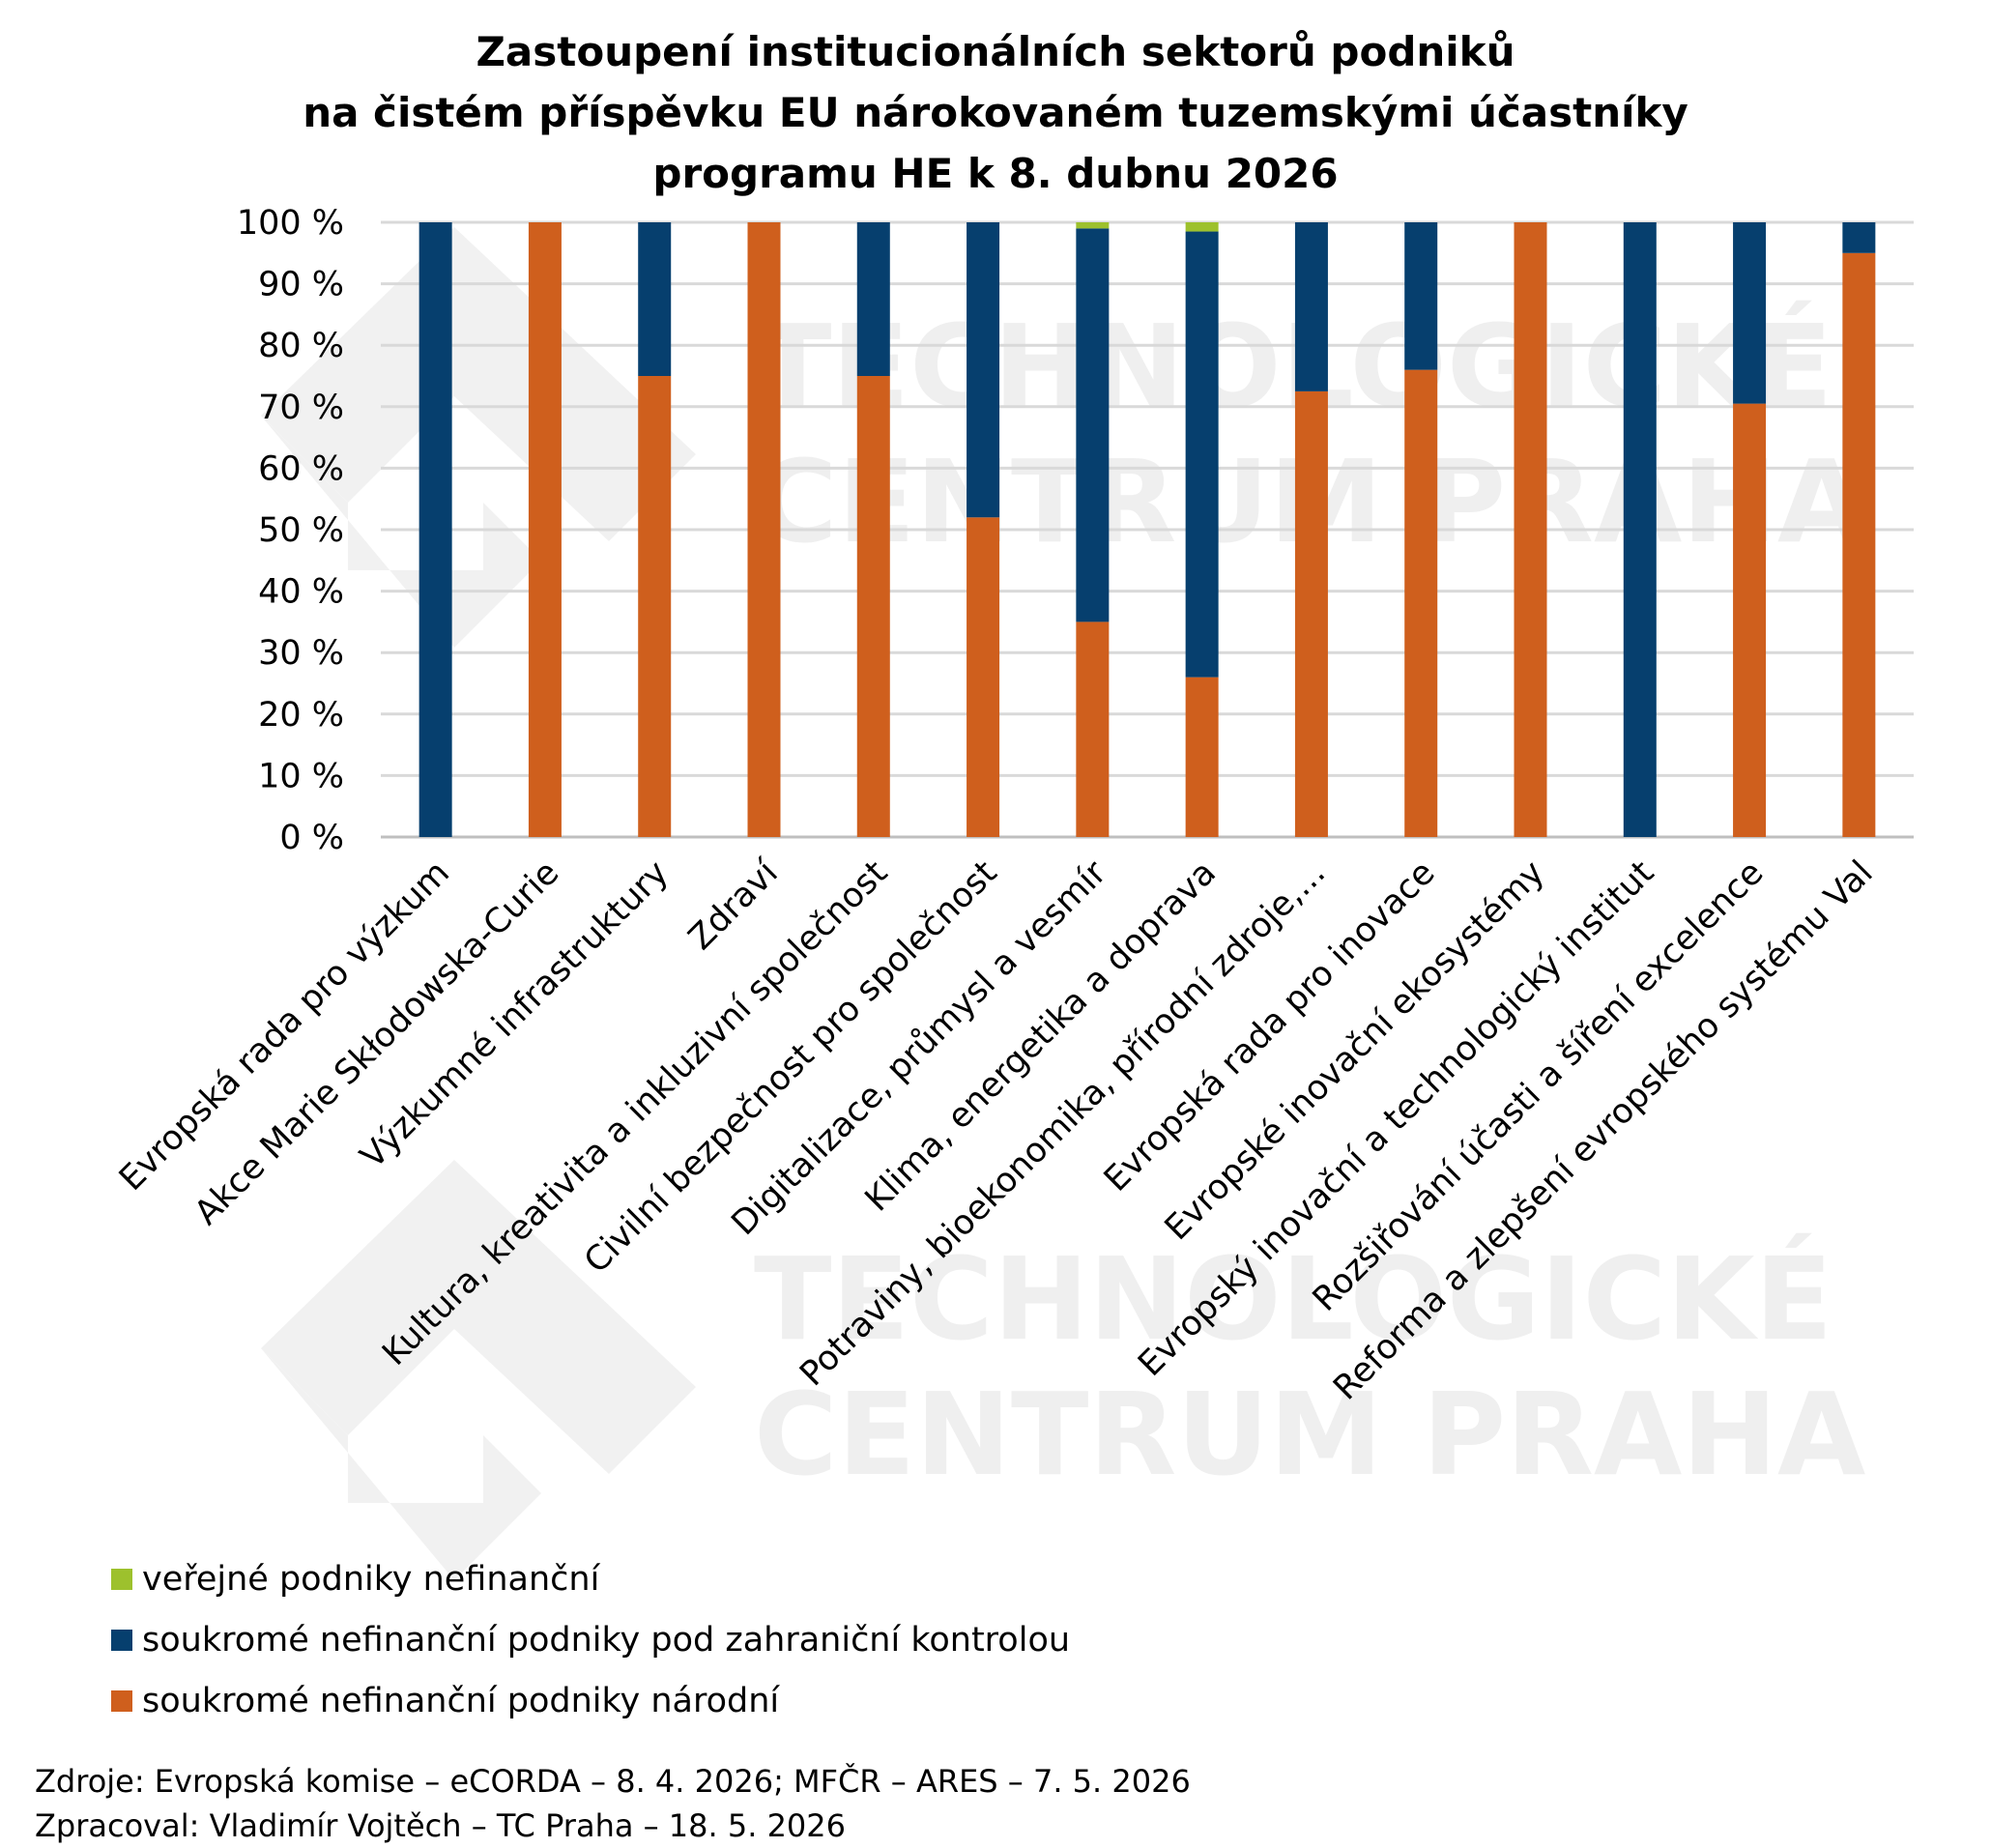 This screenshot has width=1991, height=1848. I want to click on legend-label-public: veřejné podniky nefinanční, so click(371, 1579).